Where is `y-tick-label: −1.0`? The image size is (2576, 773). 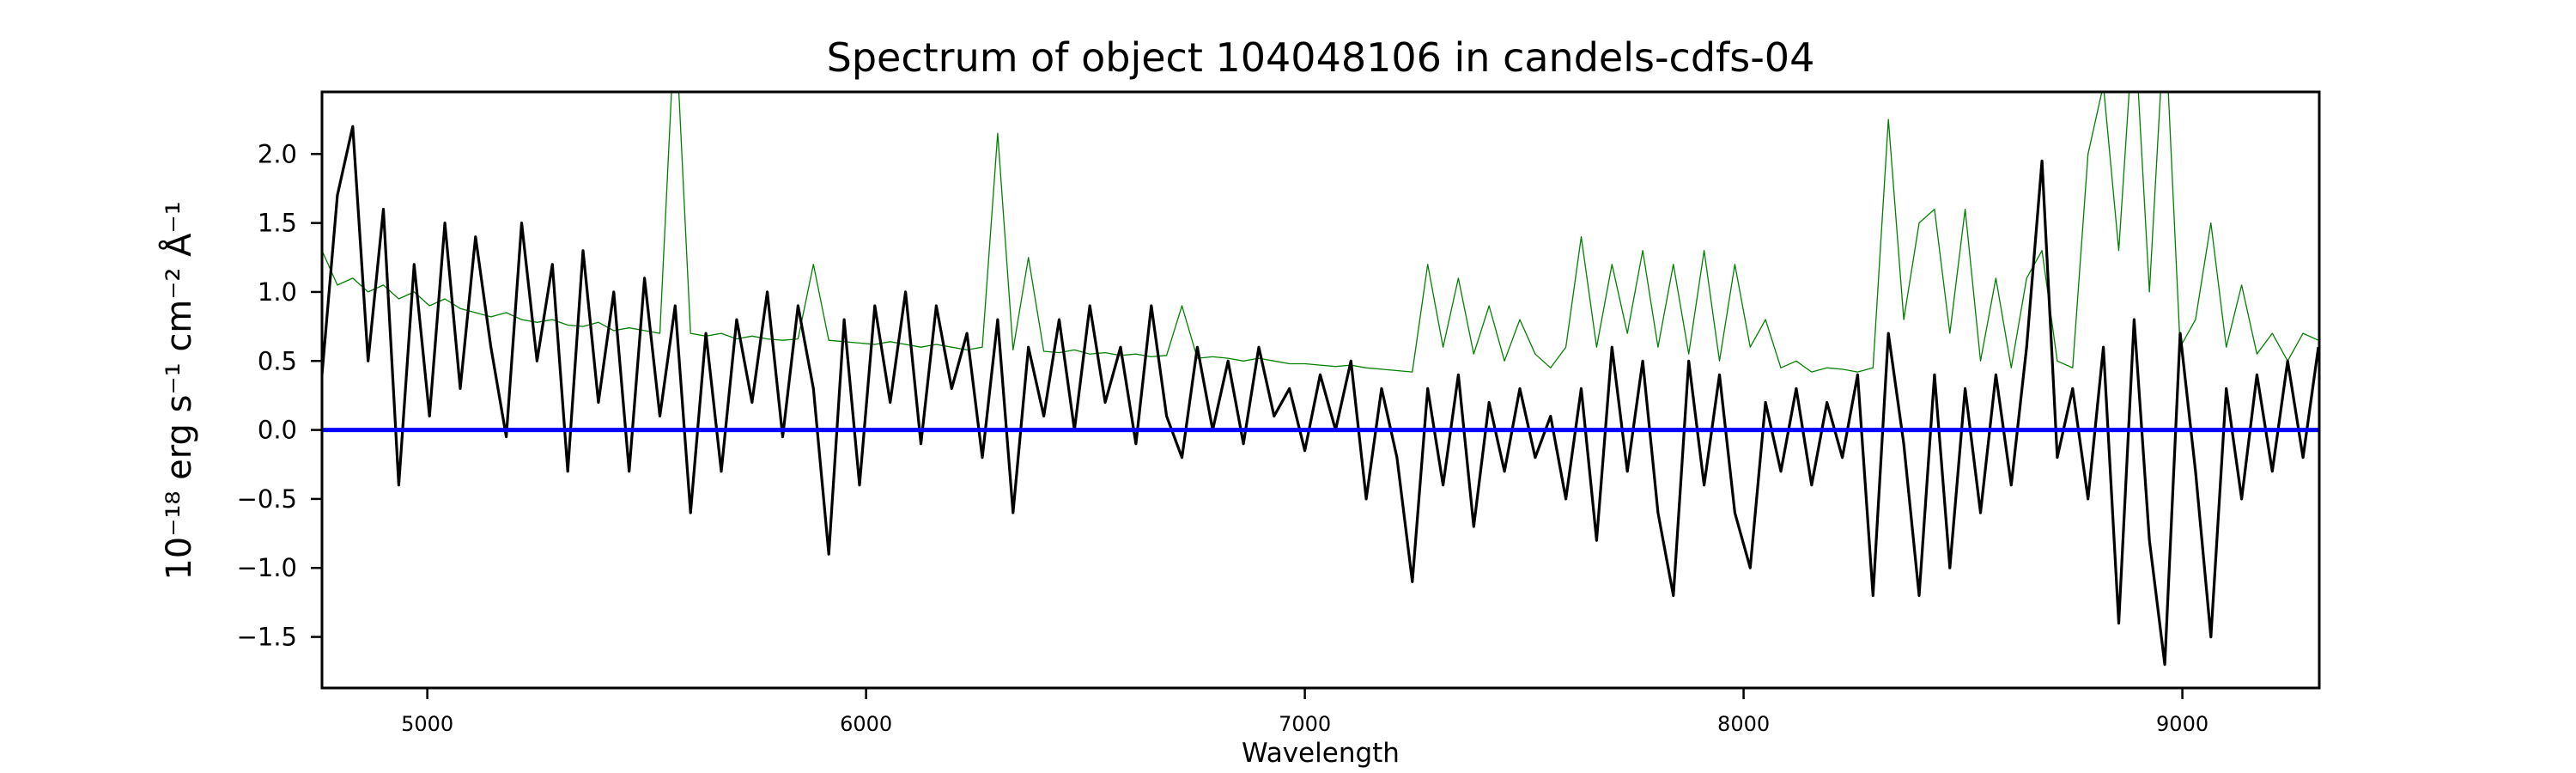 y-tick-label: −1.0 is located at coordinates (267, 567).